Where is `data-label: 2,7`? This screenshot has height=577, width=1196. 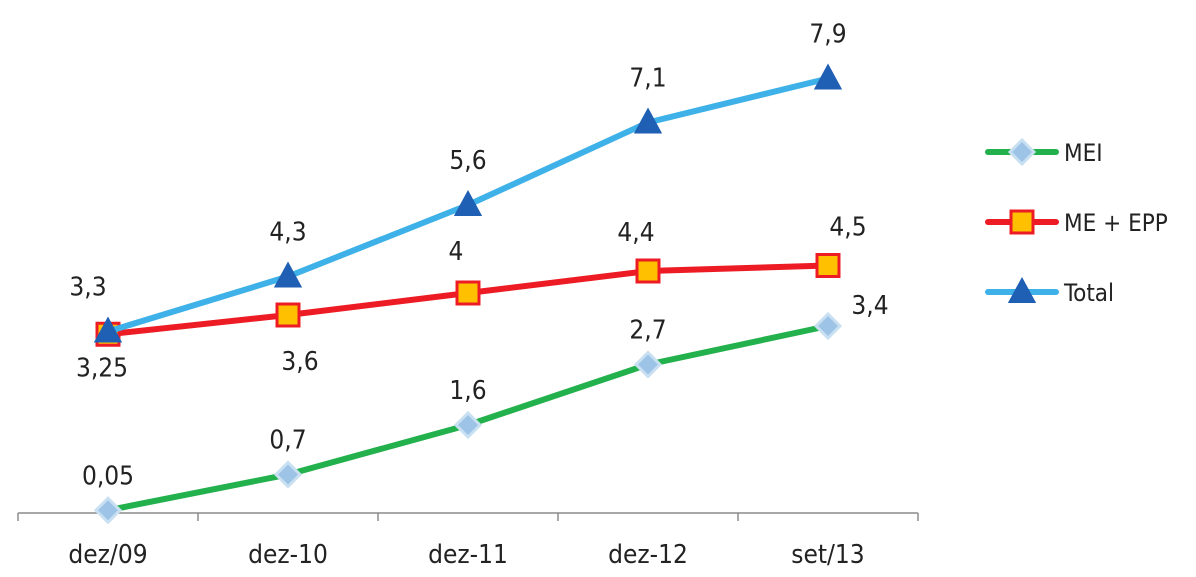
data-label: 2,7 is located at coordinates (647, 331).